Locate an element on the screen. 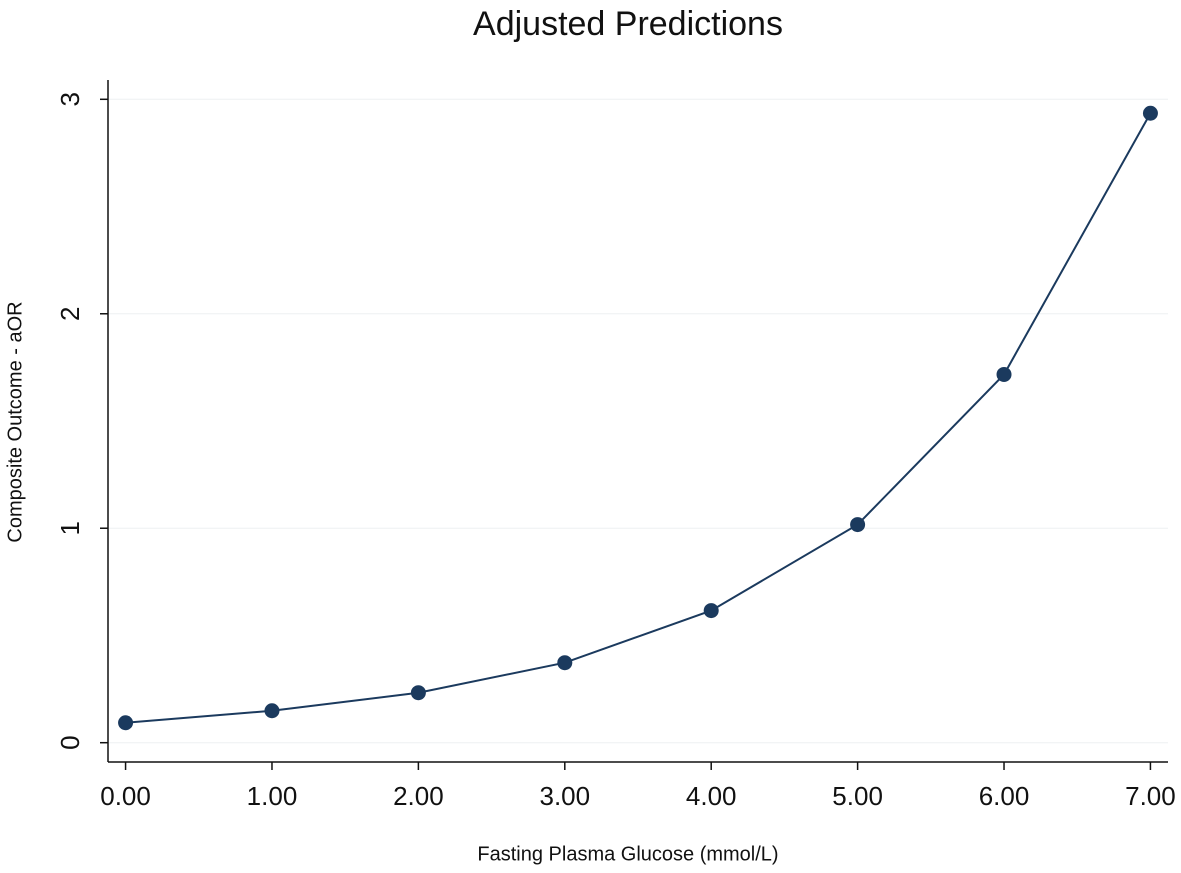  y-tick-label: 1 is located at coordinates (70, 528).